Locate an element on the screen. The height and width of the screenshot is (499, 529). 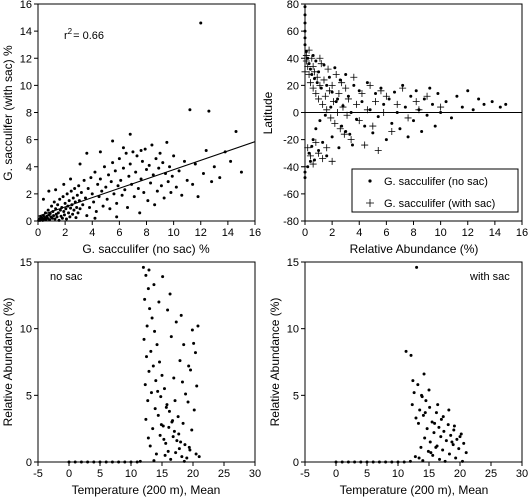
x-tick-label: 4 is located at coordinates (359, 233).